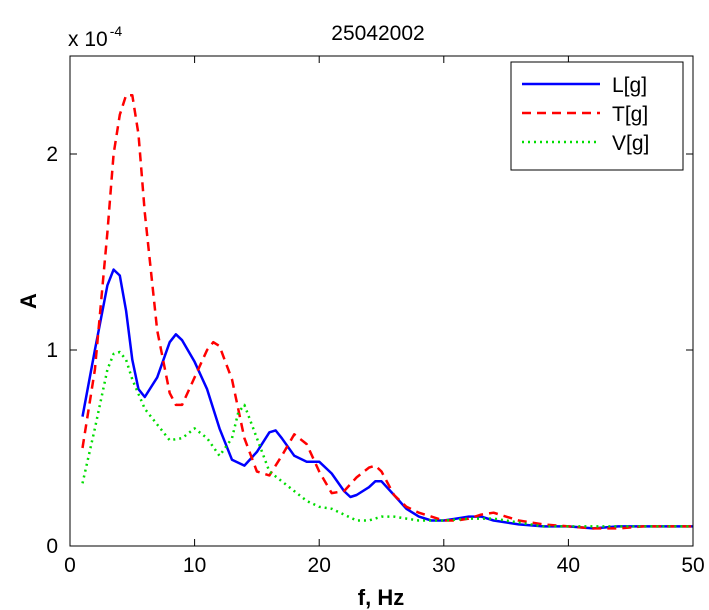  I want to click on legend-box, so click(597, 116).